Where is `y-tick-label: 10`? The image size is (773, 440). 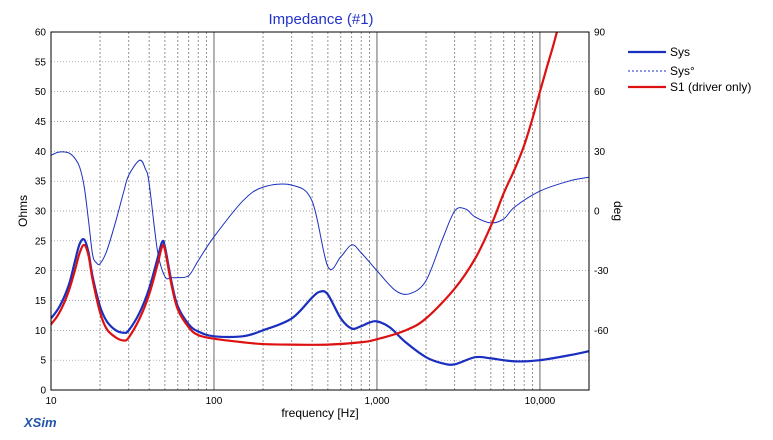
y-tick-label: 10 is located at coordinates (41, 331).